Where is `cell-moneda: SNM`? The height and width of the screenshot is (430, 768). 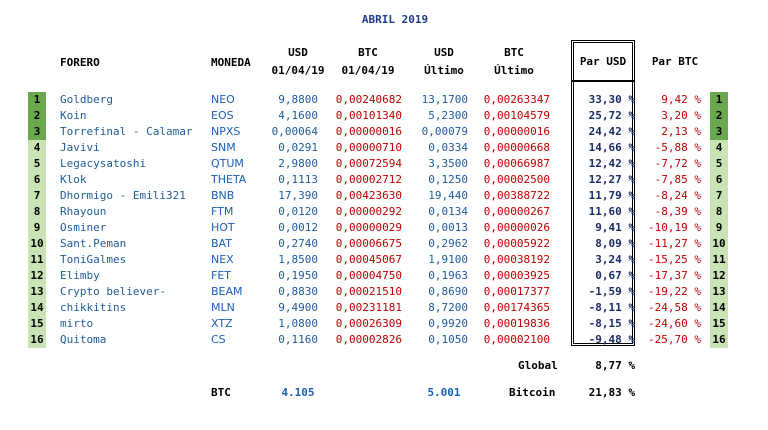 cell-moneda: SNM is located at coordinates (223, 147).